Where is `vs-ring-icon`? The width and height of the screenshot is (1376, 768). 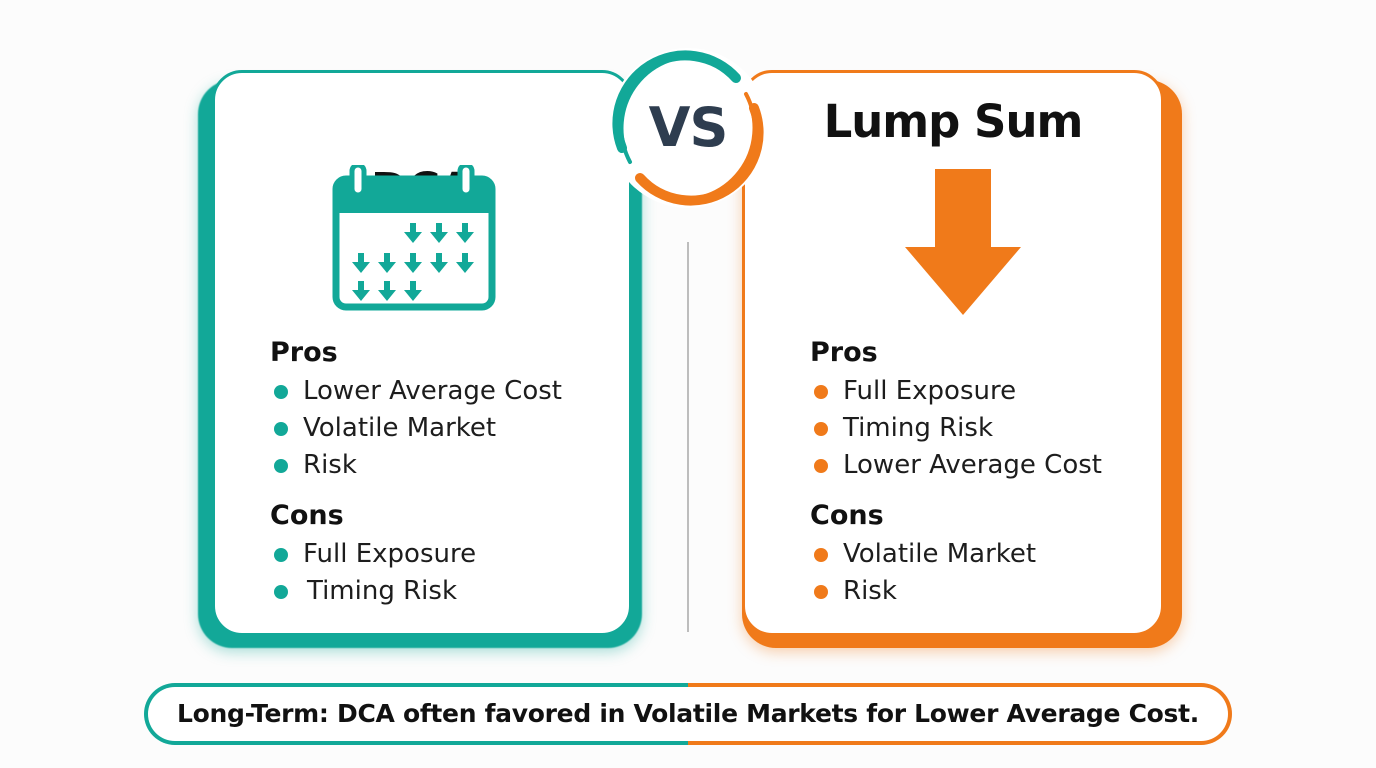 vs-ring-icon is located at coordinates (688, 128).